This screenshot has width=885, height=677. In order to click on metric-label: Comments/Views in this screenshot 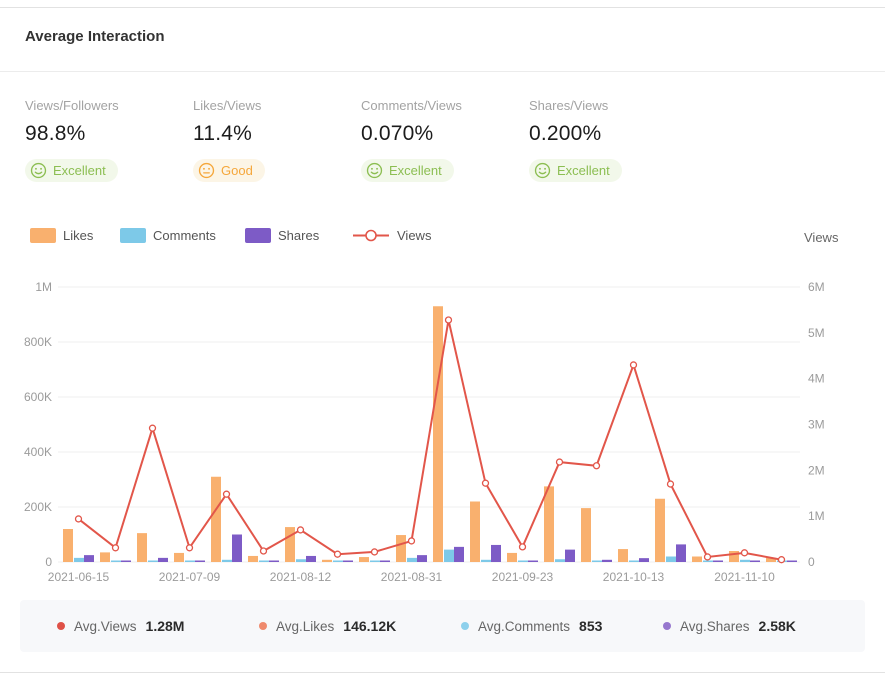, I will do `click(411, 105)`.